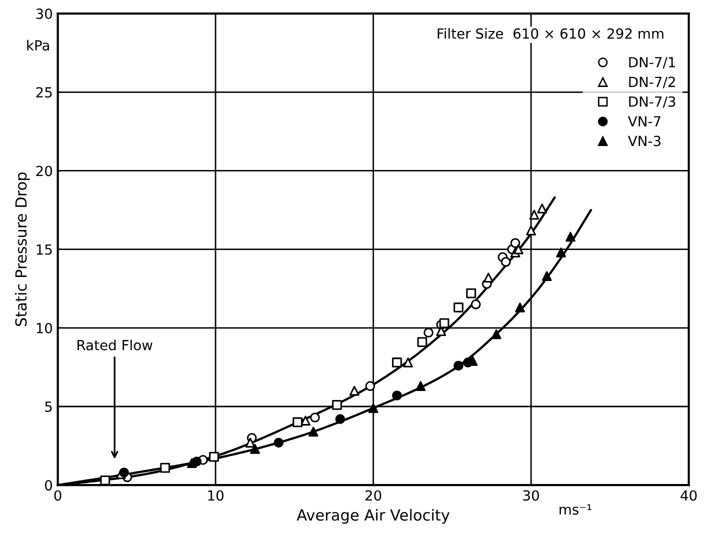  What do you see at coordinates (48, 407) in the screenshot?
I see `y-tick-label: 5` at bounding box center [48, 407].